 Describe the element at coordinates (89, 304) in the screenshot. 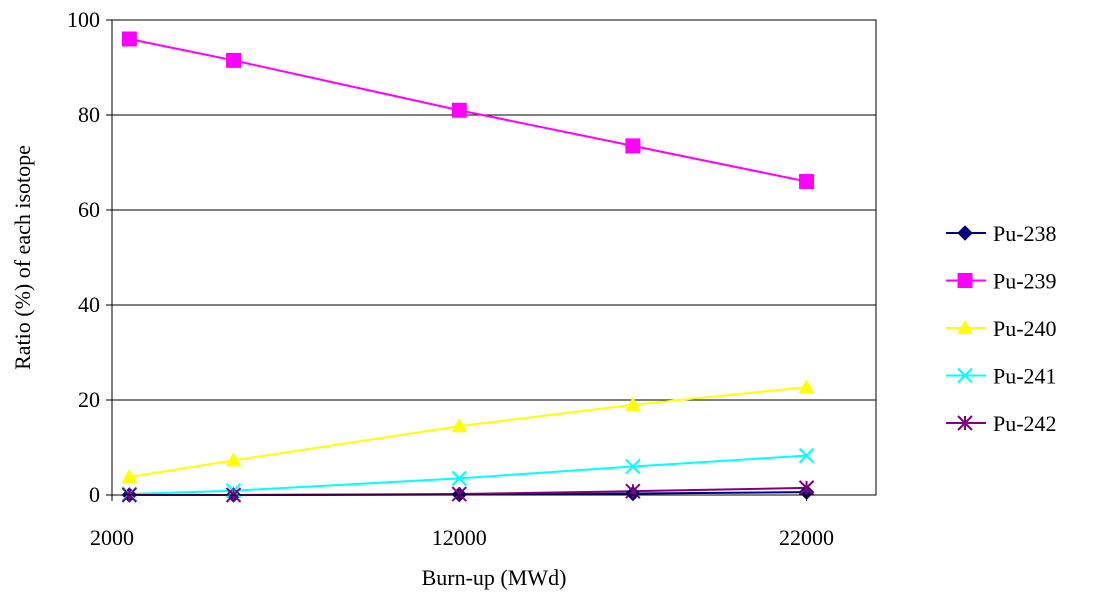

I see `y-tick-label: 40` at that location.